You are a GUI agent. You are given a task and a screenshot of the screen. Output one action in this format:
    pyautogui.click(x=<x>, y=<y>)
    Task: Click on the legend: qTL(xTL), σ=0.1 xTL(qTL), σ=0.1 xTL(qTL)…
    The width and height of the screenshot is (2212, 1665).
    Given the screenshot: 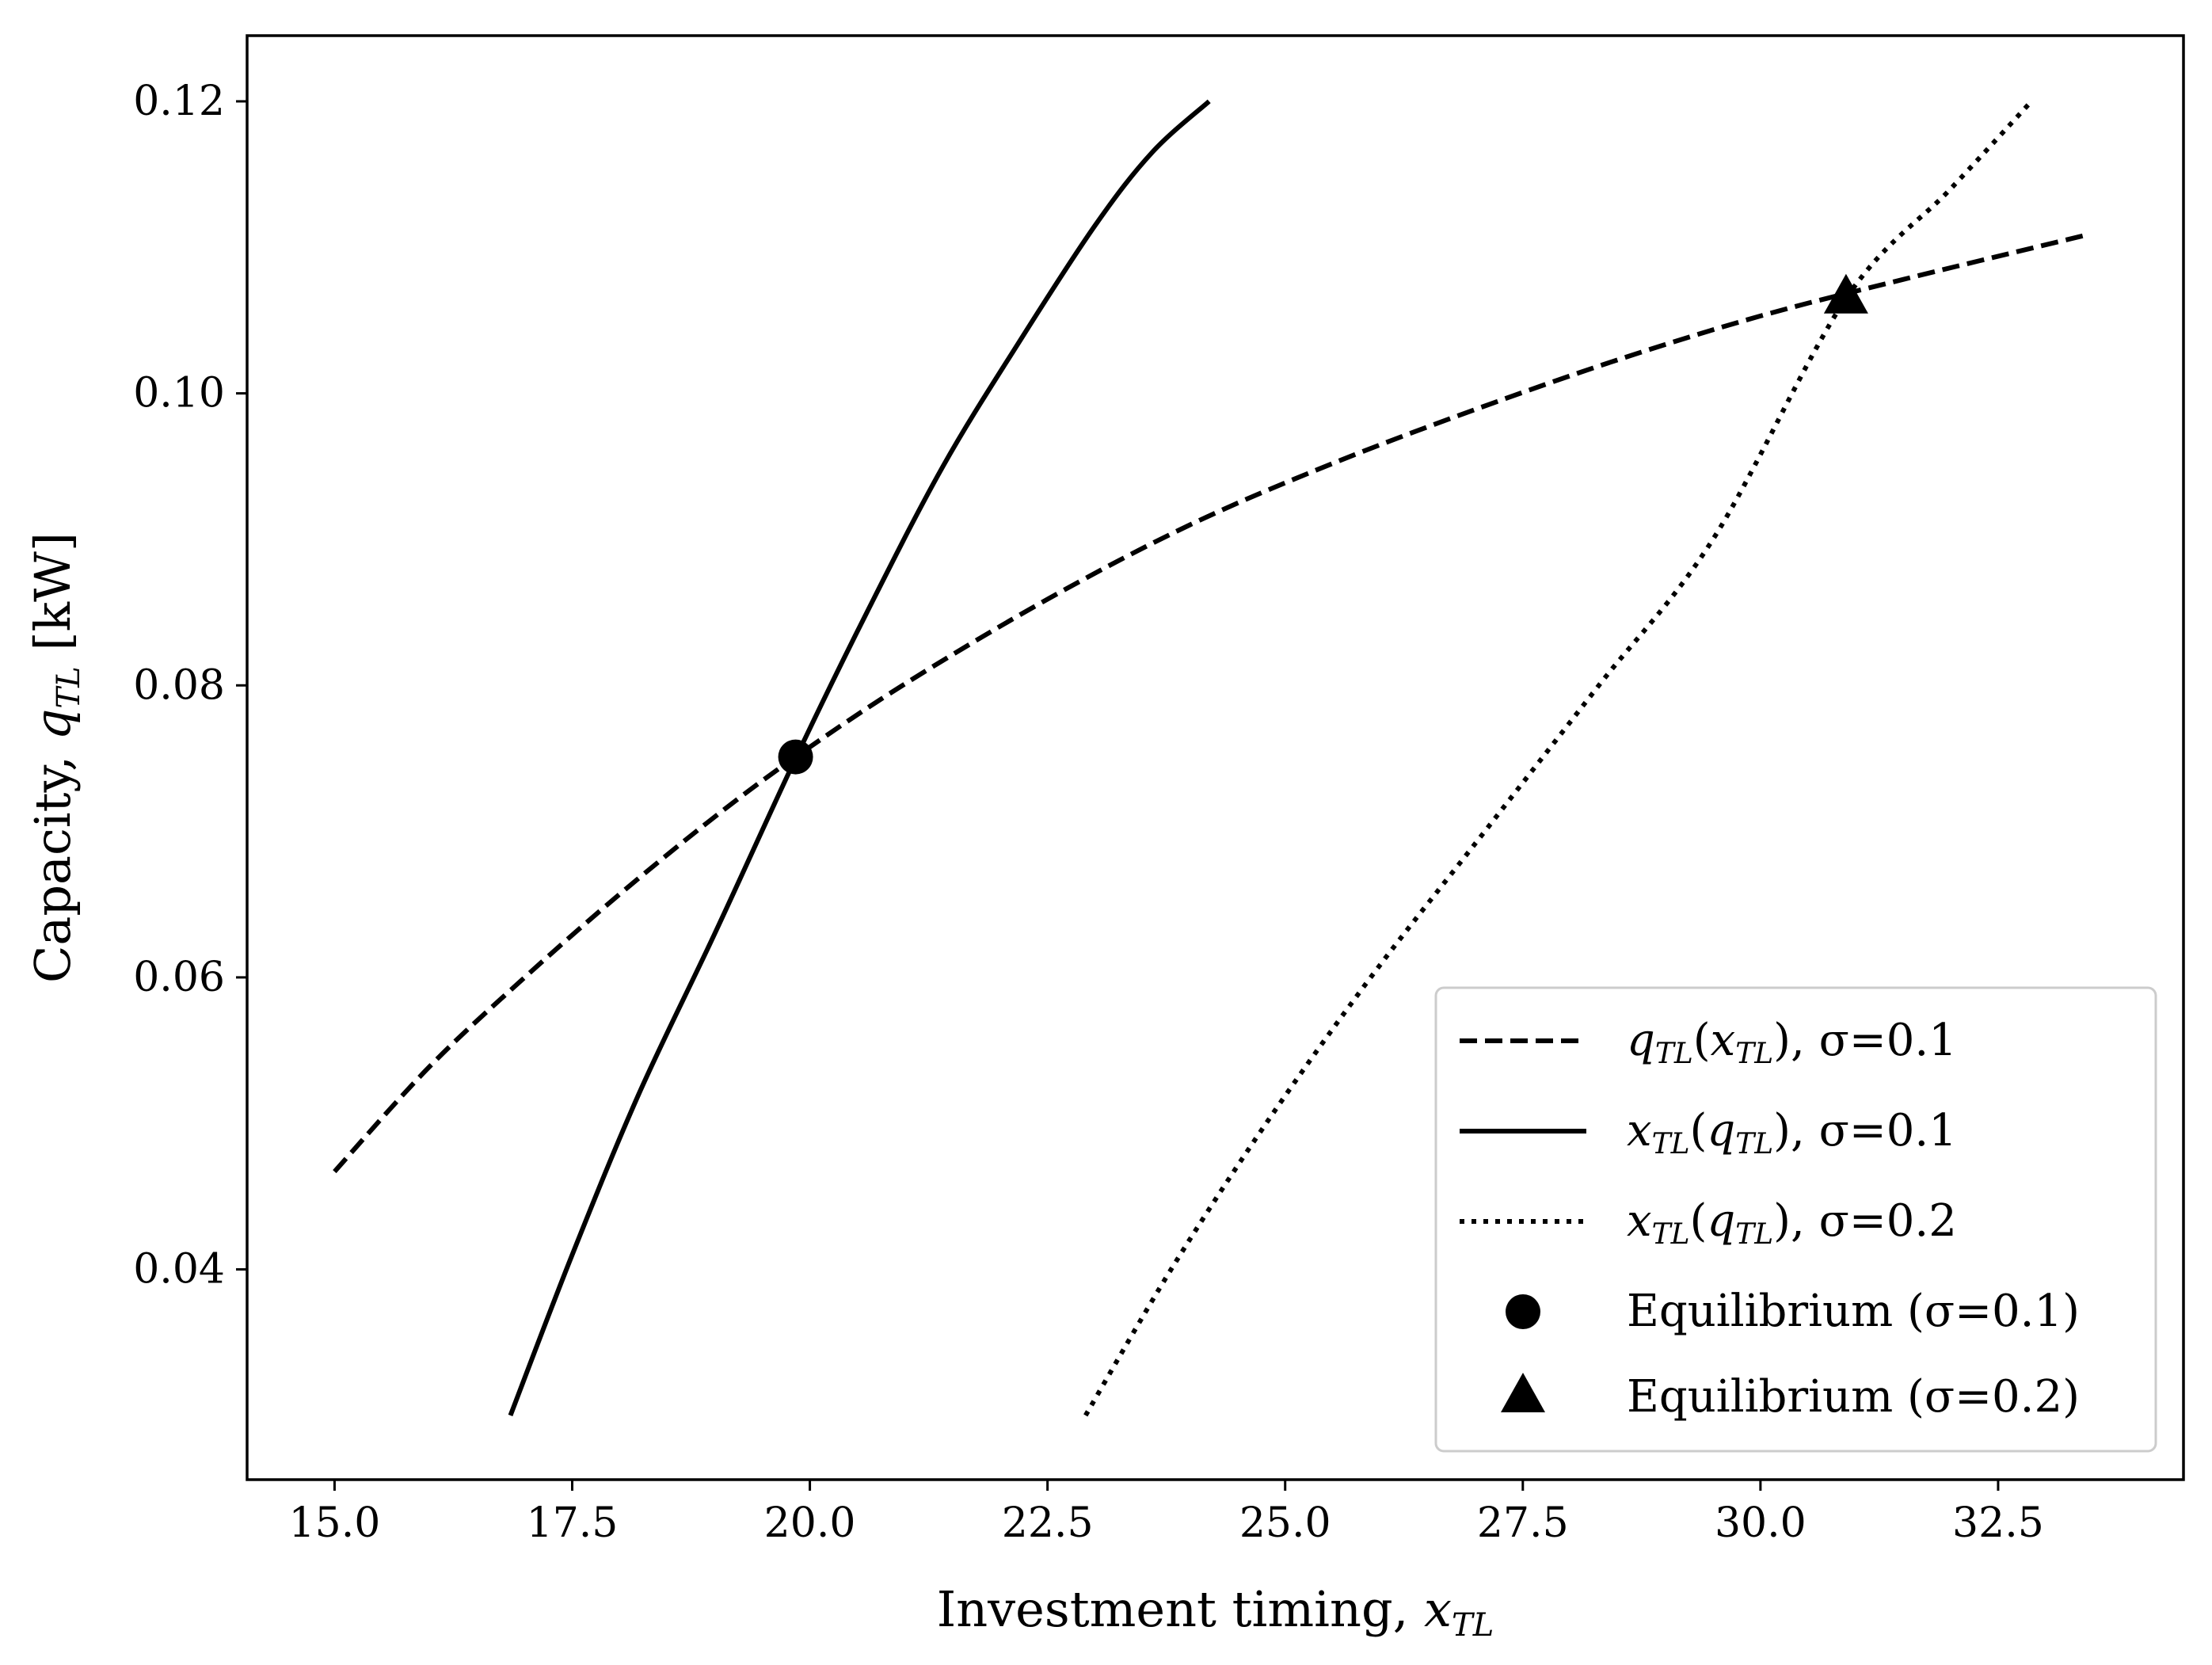 What is the action you would take?
    pyautogui.click(x=1795, y=1219)
    